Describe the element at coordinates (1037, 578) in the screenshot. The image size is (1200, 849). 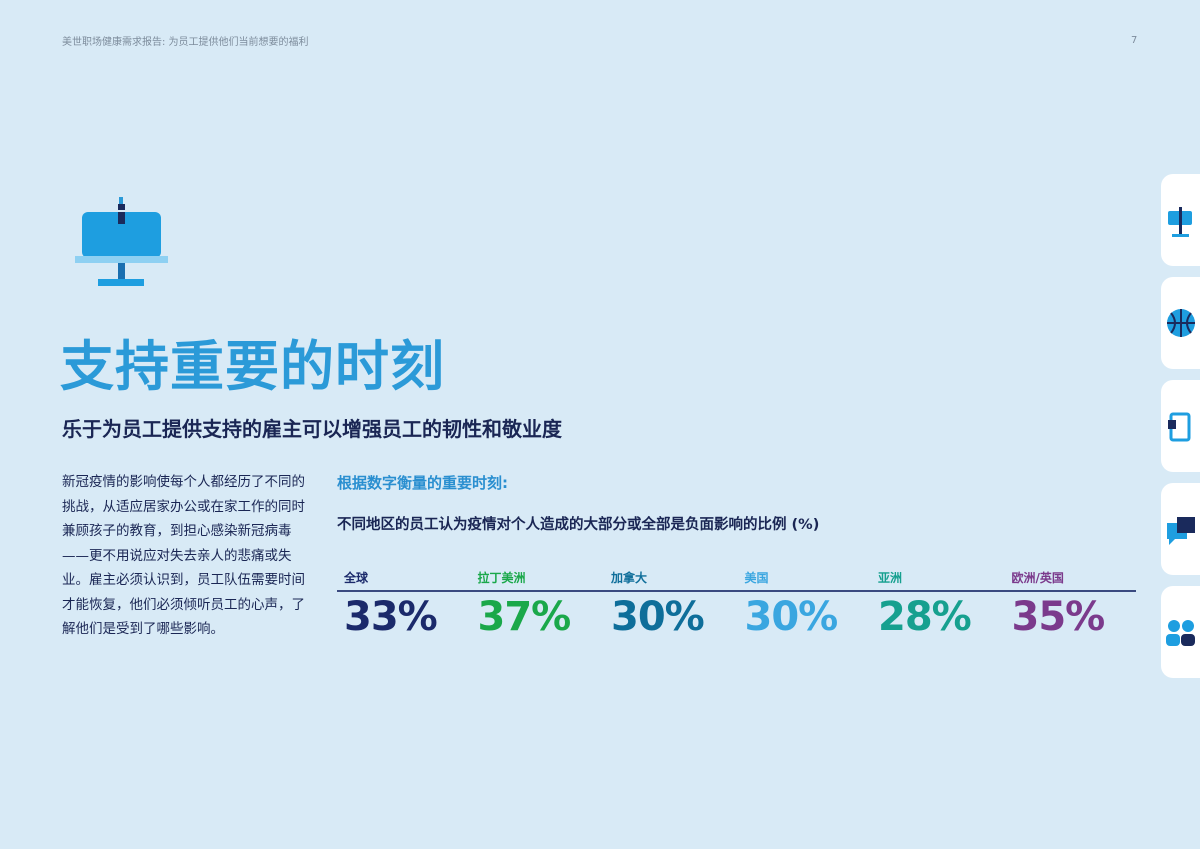
I see `stat-label: 欧洲/英国` at that location.